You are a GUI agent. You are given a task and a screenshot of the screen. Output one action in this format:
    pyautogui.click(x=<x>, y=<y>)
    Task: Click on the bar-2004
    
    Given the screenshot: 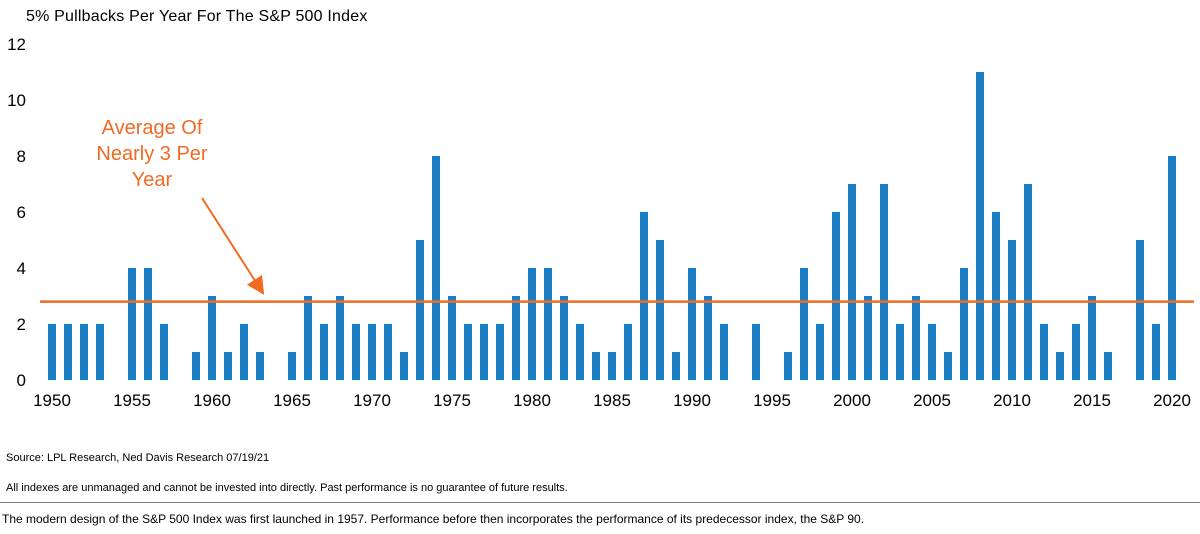 What is the action you would take?
    pyautogui.click(x=916, y=338)
    